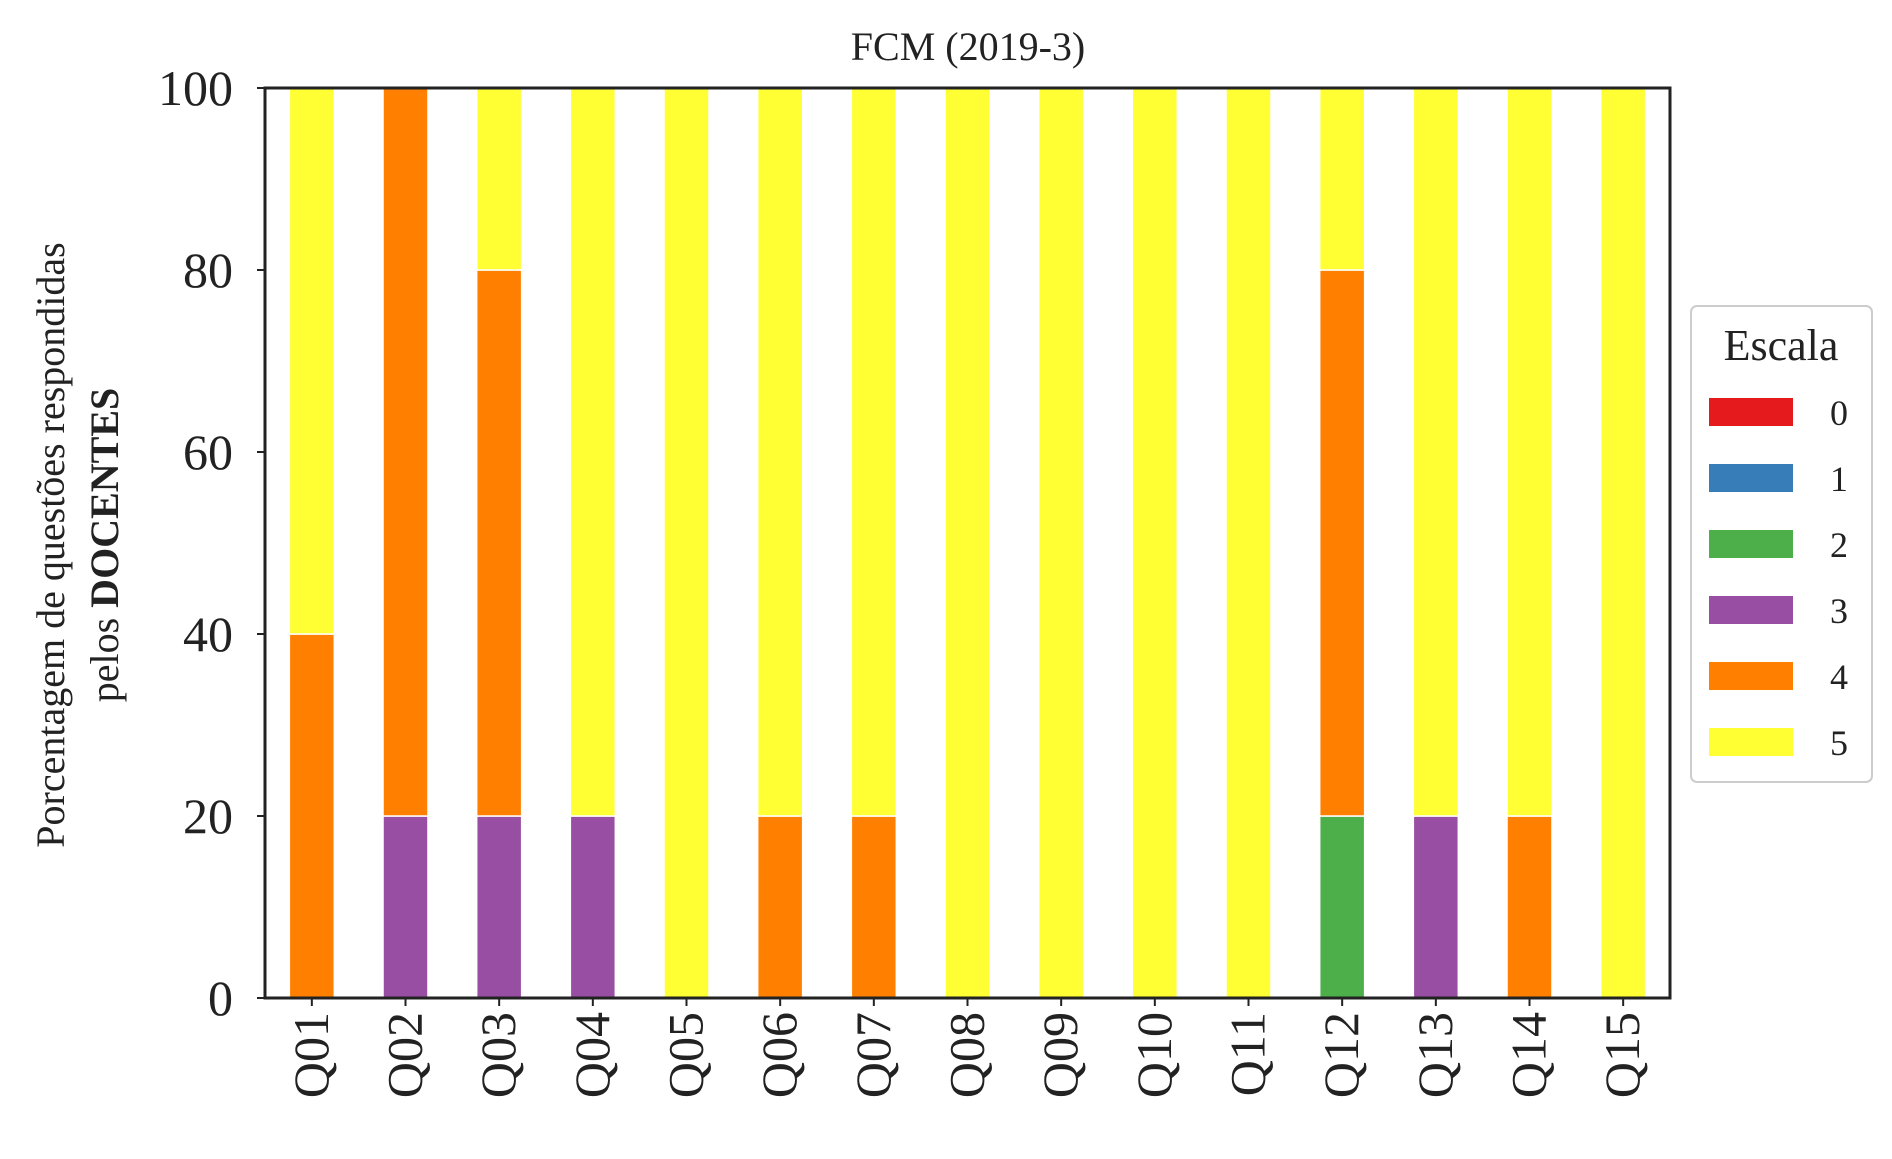 This screenshot has height=1159, width=1892. What do you see at coordinates (1341, 1055) in the screenshot?
I see `x-tick-label-q12: Q12` at bounding box center [1341, 1055].